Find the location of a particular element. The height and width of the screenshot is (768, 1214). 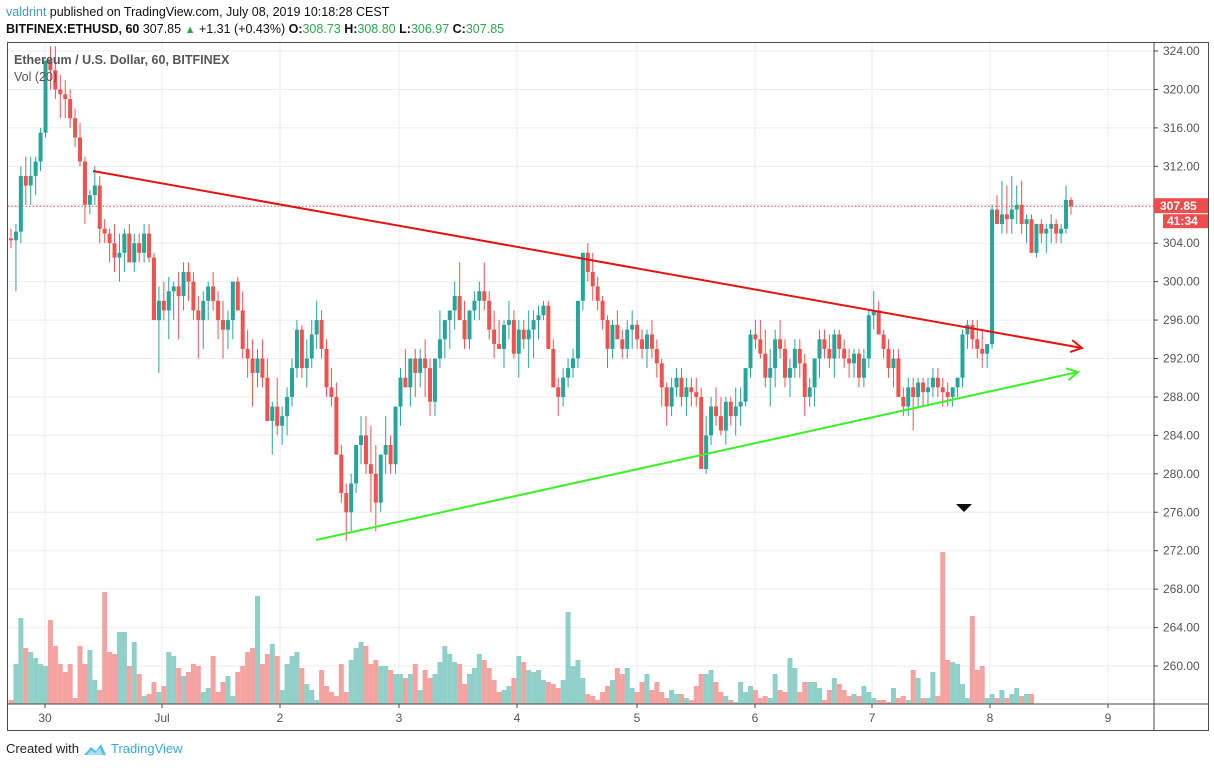

current-price-badge is located at coordinates (1181, 206).